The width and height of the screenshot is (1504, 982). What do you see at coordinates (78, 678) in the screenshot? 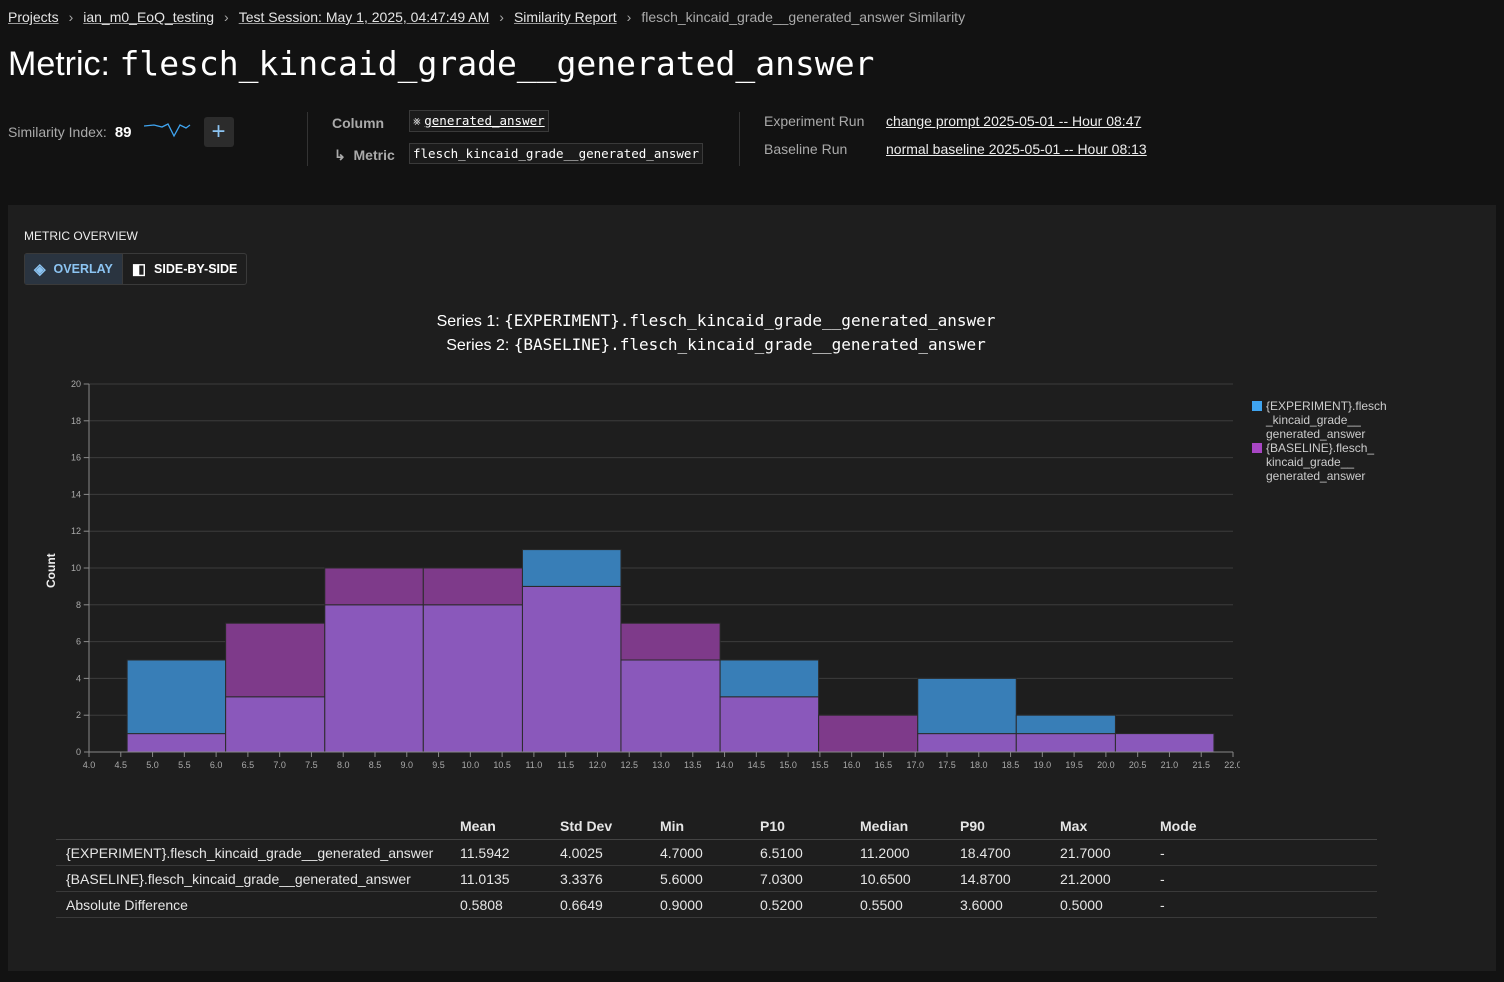
I see `y-tick-label: 4` at bounding box center [78, 678].